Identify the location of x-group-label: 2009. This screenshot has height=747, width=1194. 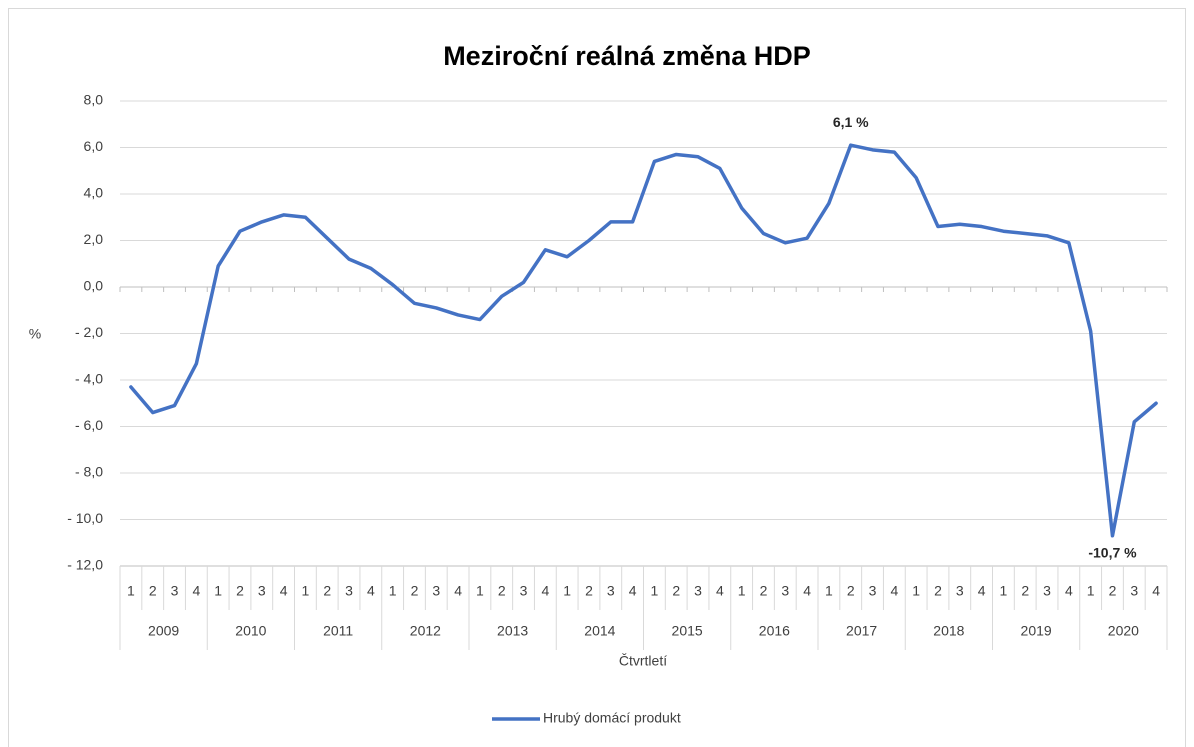
(163, 631).